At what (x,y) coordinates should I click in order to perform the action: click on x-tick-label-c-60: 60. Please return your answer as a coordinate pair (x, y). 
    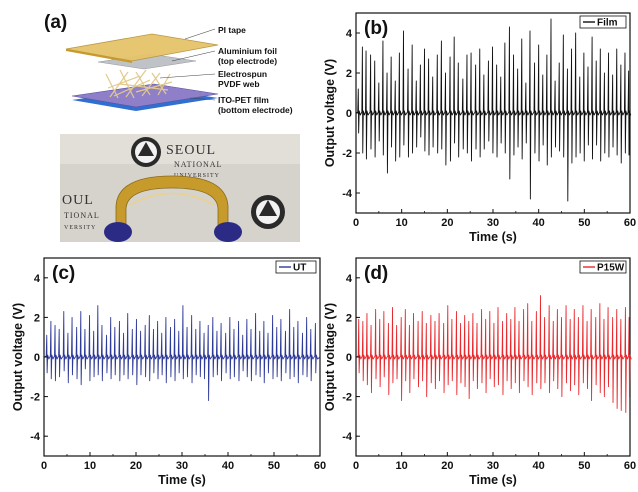
    Looking at the image, I should click on (320, 466).